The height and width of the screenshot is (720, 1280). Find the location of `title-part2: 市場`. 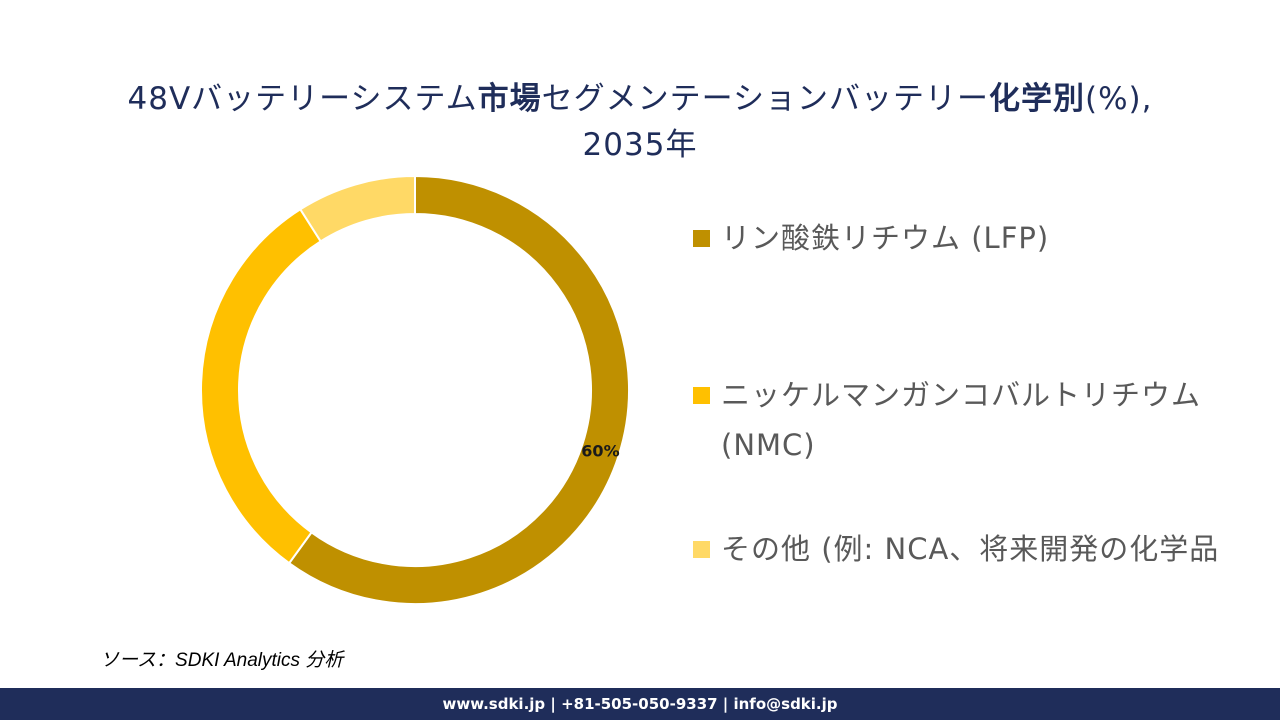

title-part2: 市場 is located at coordinates (509, 99).